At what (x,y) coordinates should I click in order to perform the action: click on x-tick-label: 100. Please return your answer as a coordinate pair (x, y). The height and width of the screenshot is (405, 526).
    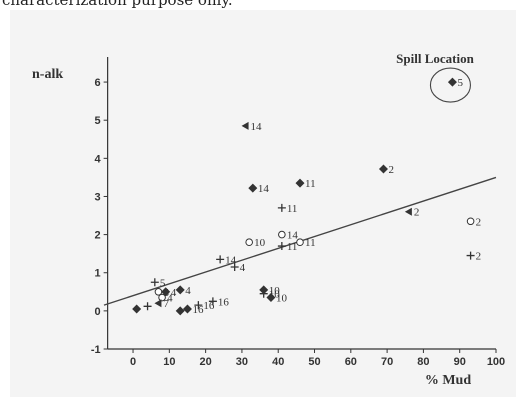
    Looking at the image, I should click on (496, 362).